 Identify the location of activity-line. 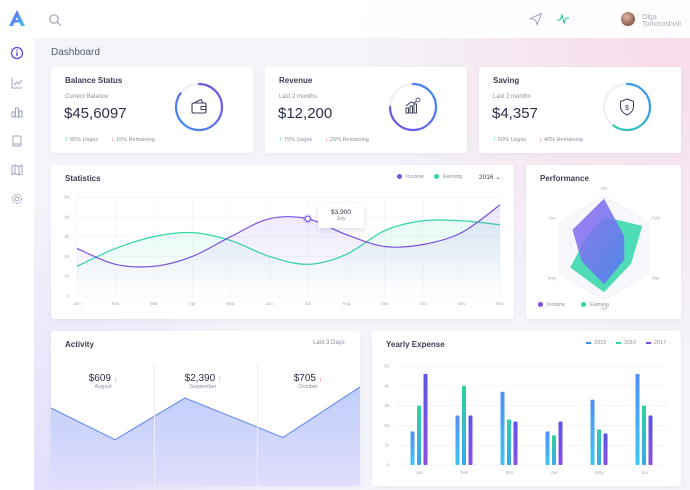
(205, 413).